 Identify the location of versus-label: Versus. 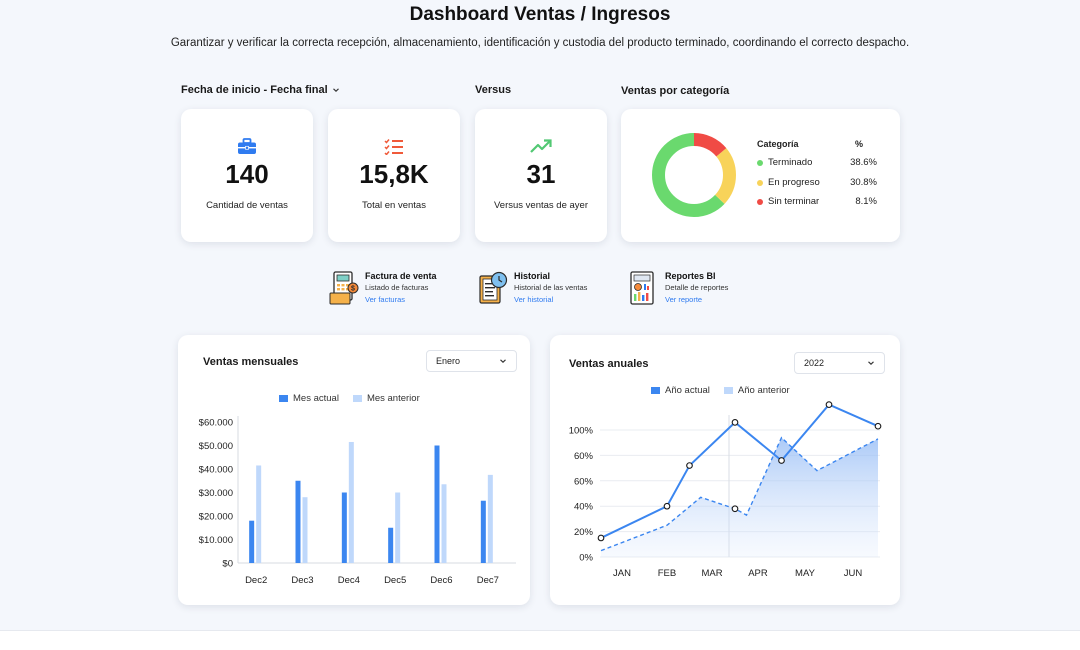
(493, 90).